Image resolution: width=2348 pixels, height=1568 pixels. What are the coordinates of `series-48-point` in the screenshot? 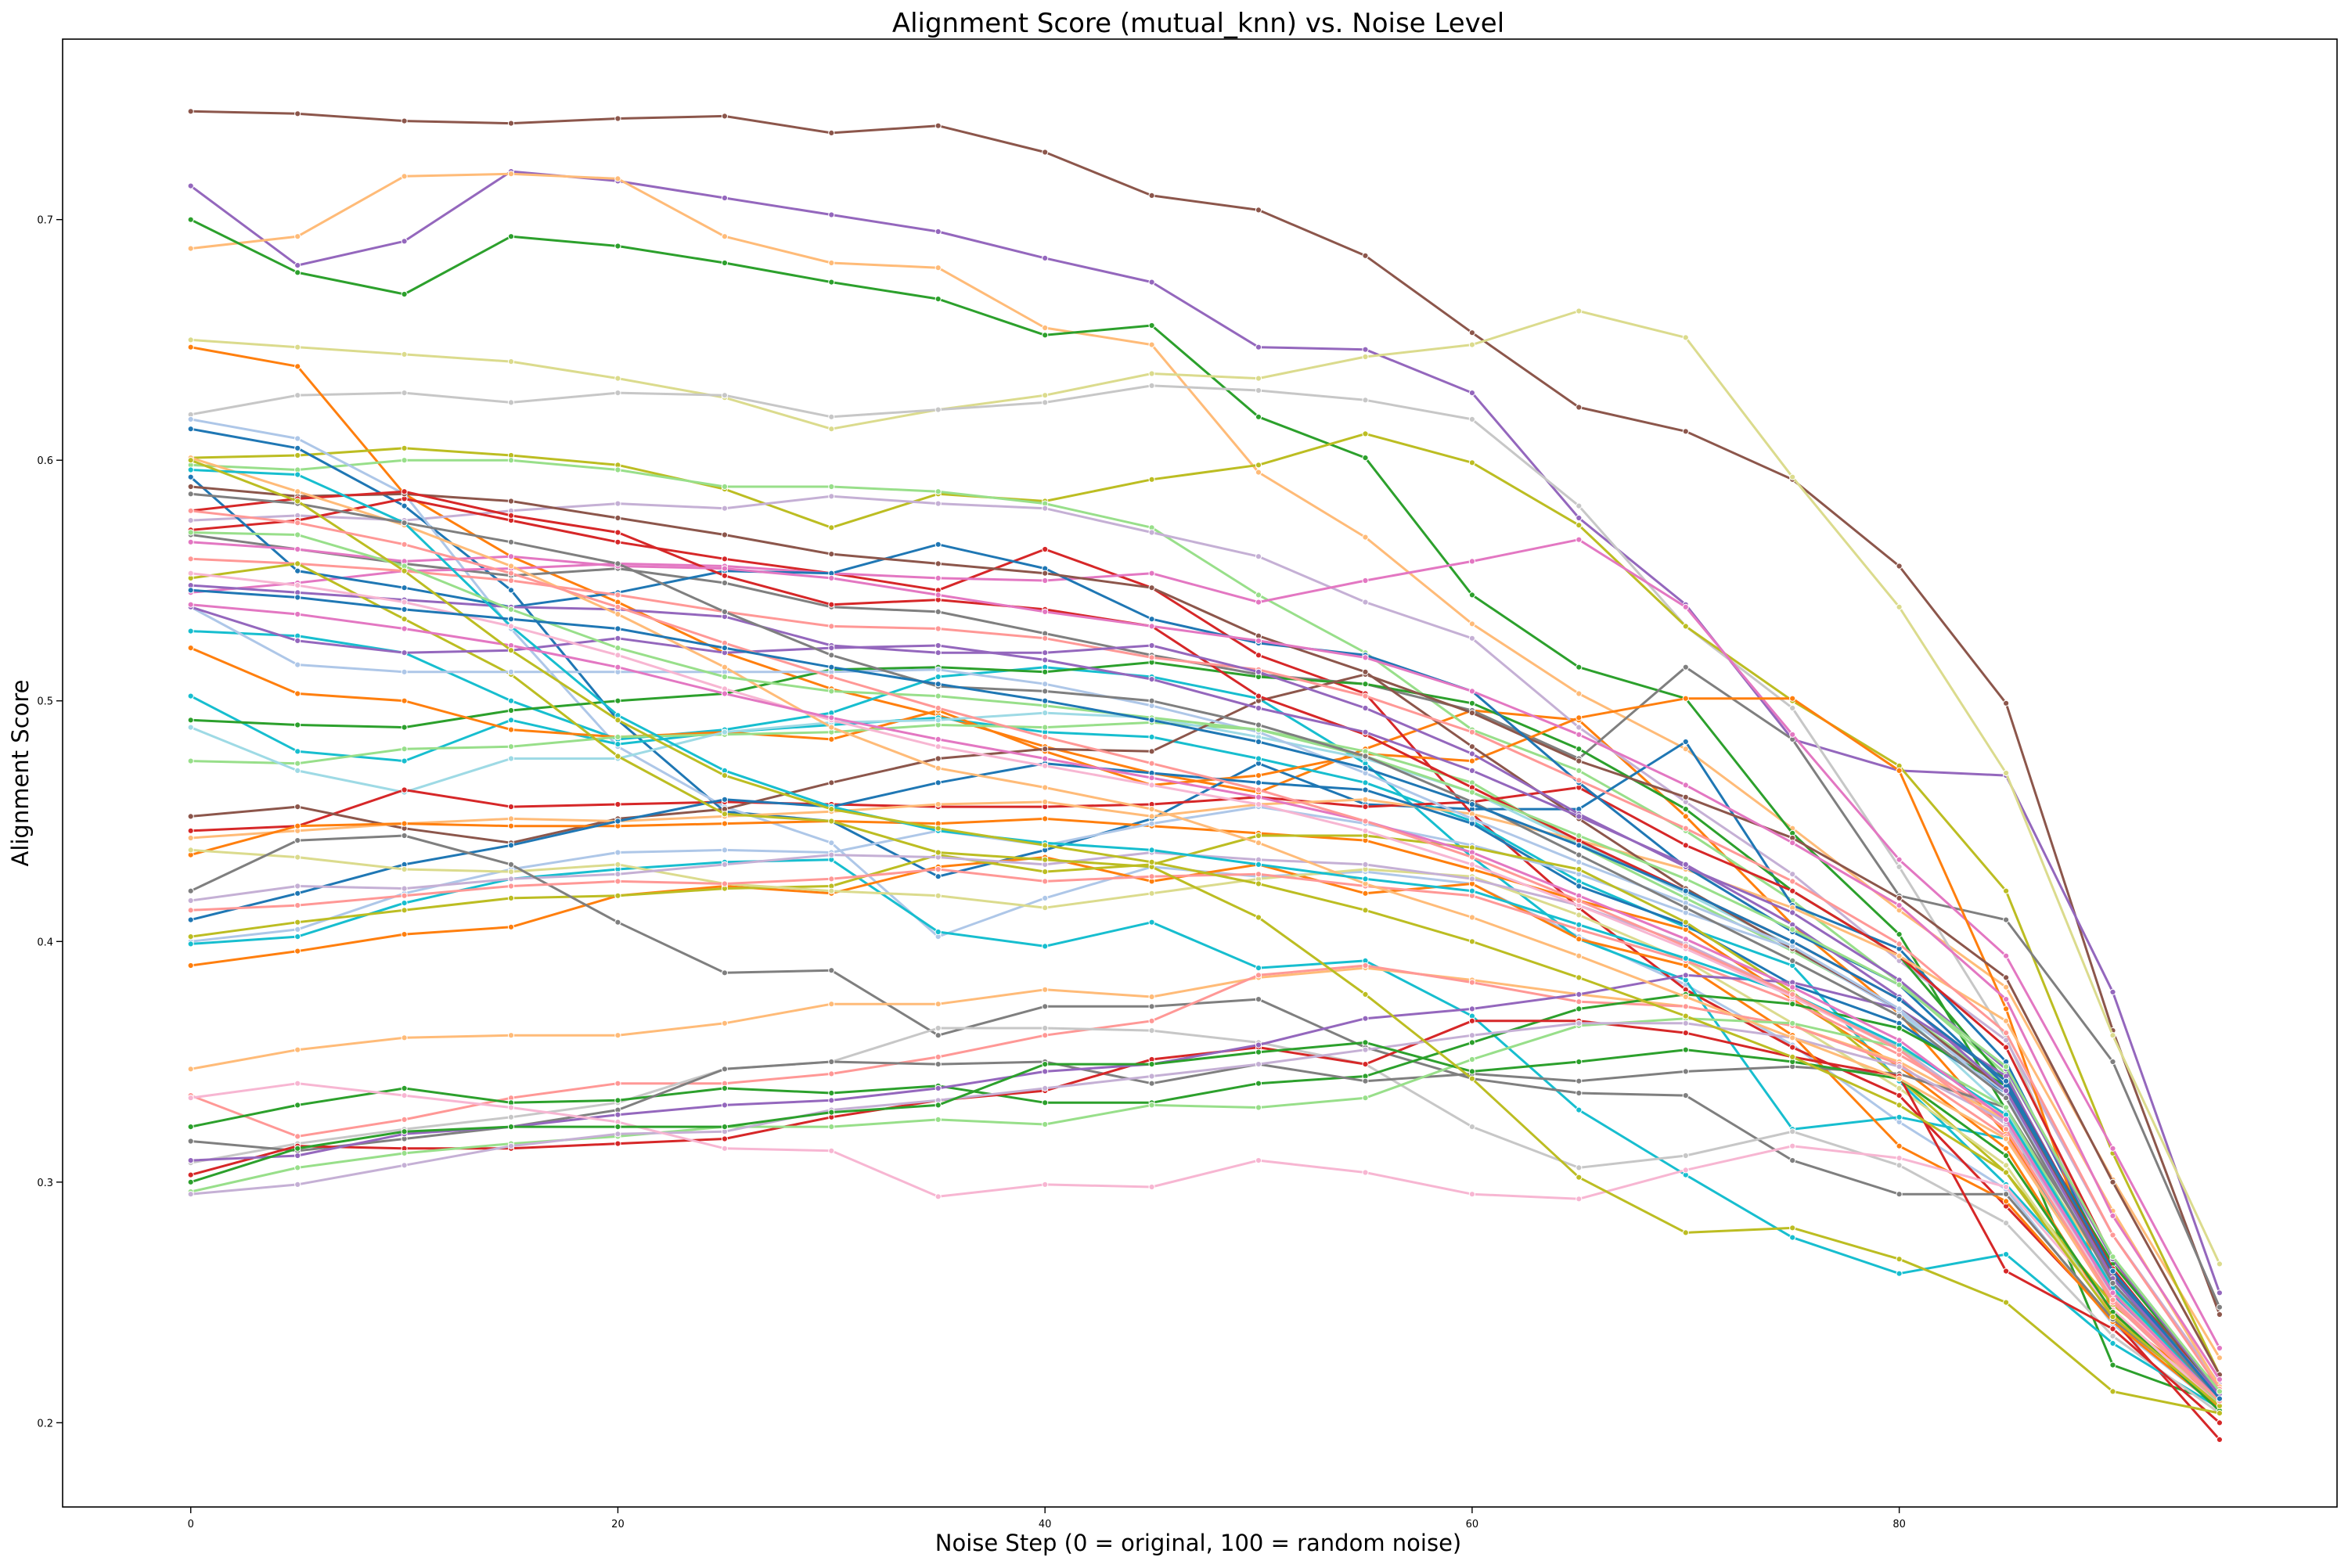 It's located at (1258, 696).